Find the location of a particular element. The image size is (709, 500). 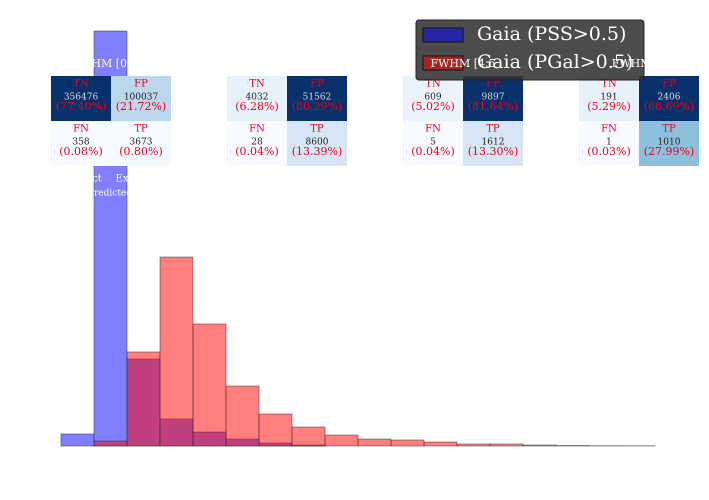

cell-count: 1612 is located at coordinates (493, 143).